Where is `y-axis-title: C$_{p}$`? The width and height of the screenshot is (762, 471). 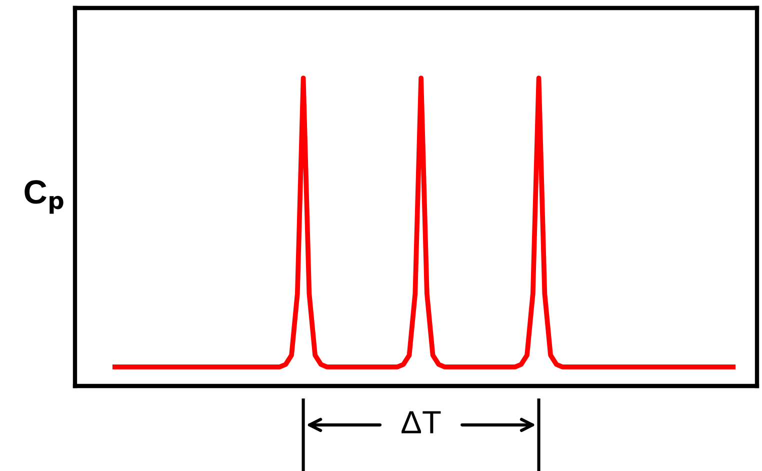
y-axis-title: C$_{p}$ is located at coordinates (44, 197).